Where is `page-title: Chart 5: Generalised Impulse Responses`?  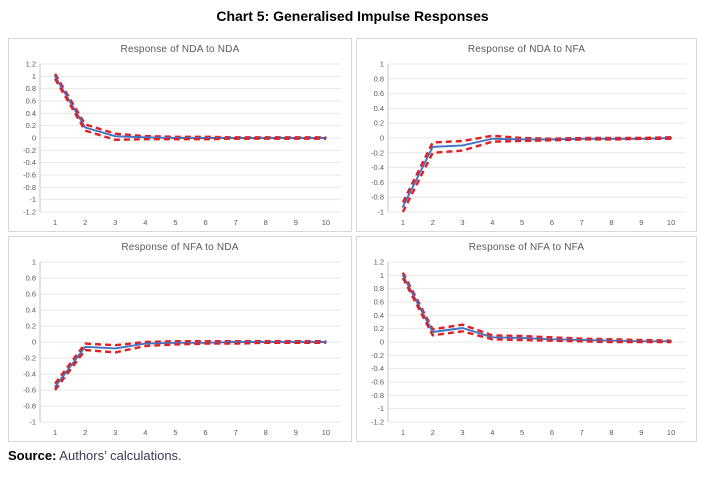 page-title: Chart 5: Generalised Impulse Responses is located at coordinates (352, 16).